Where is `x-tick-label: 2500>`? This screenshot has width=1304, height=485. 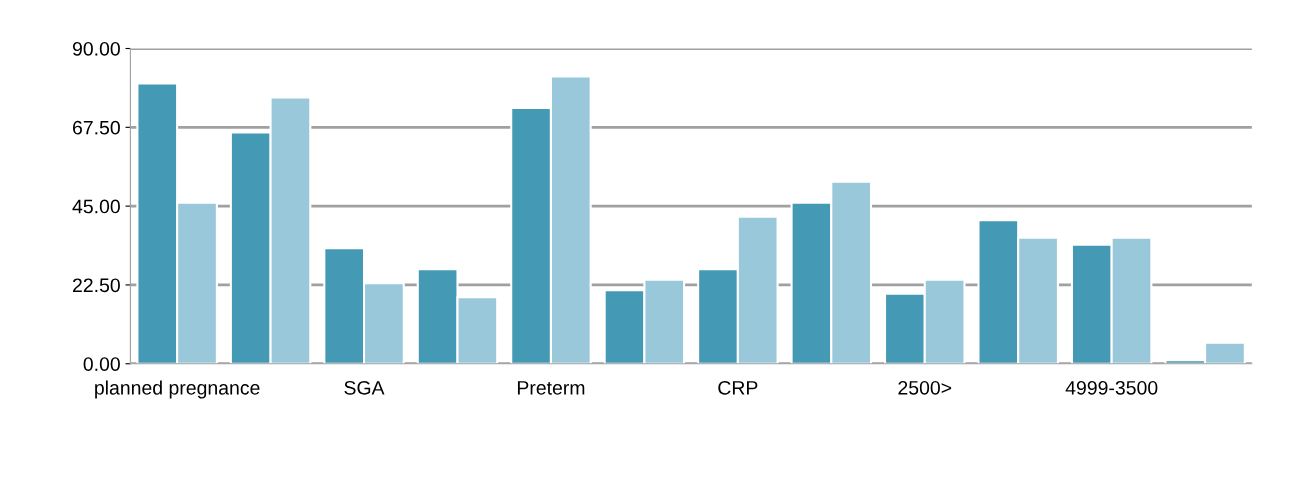
x-tick-label: 2500> is located at coordinates (925, 387).